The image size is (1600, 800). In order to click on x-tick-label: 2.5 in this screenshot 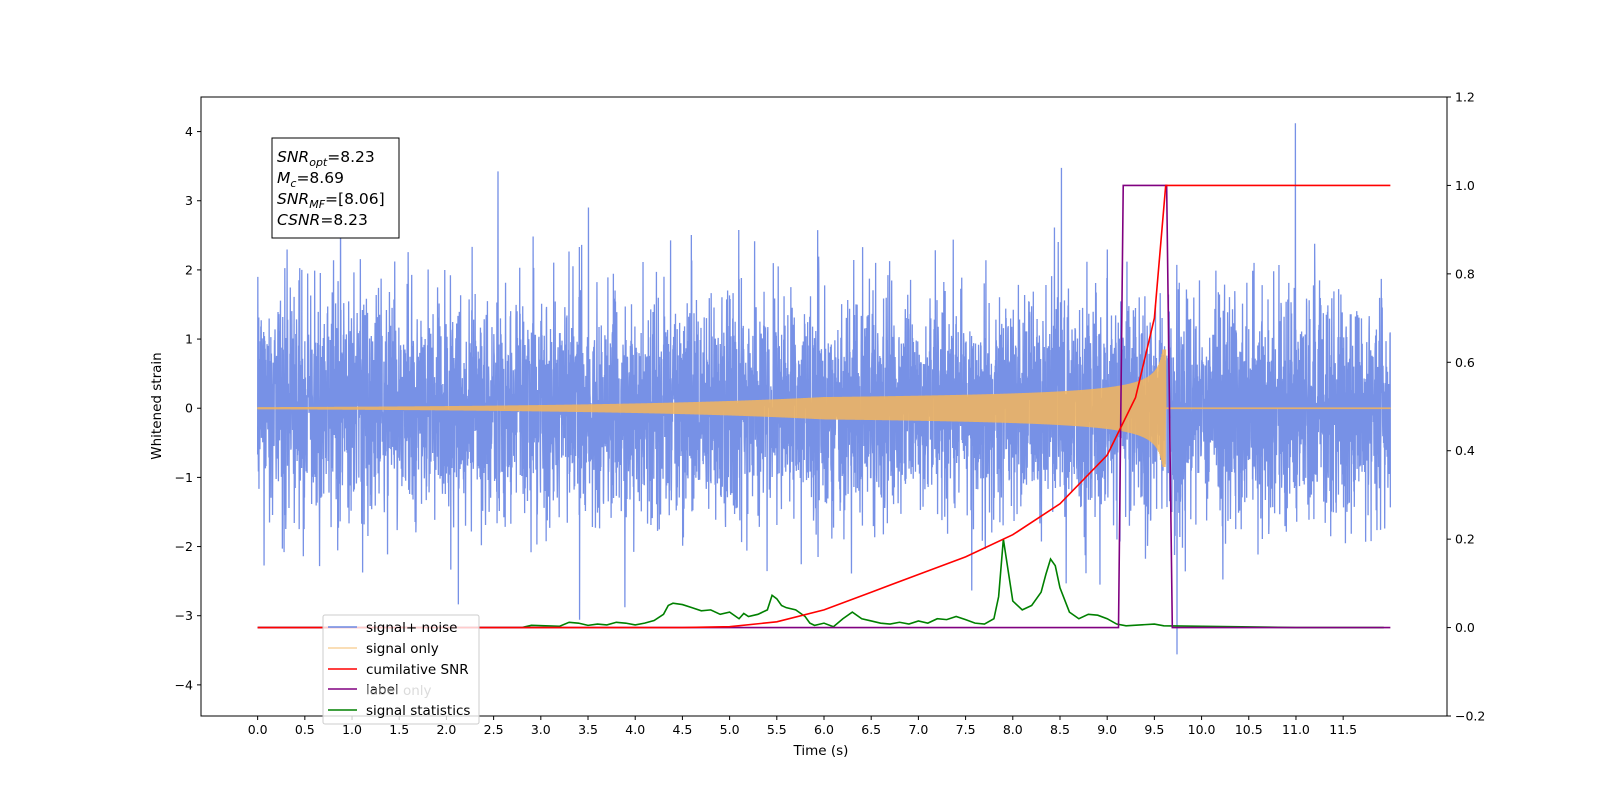, I will do `click(494, 729)`.